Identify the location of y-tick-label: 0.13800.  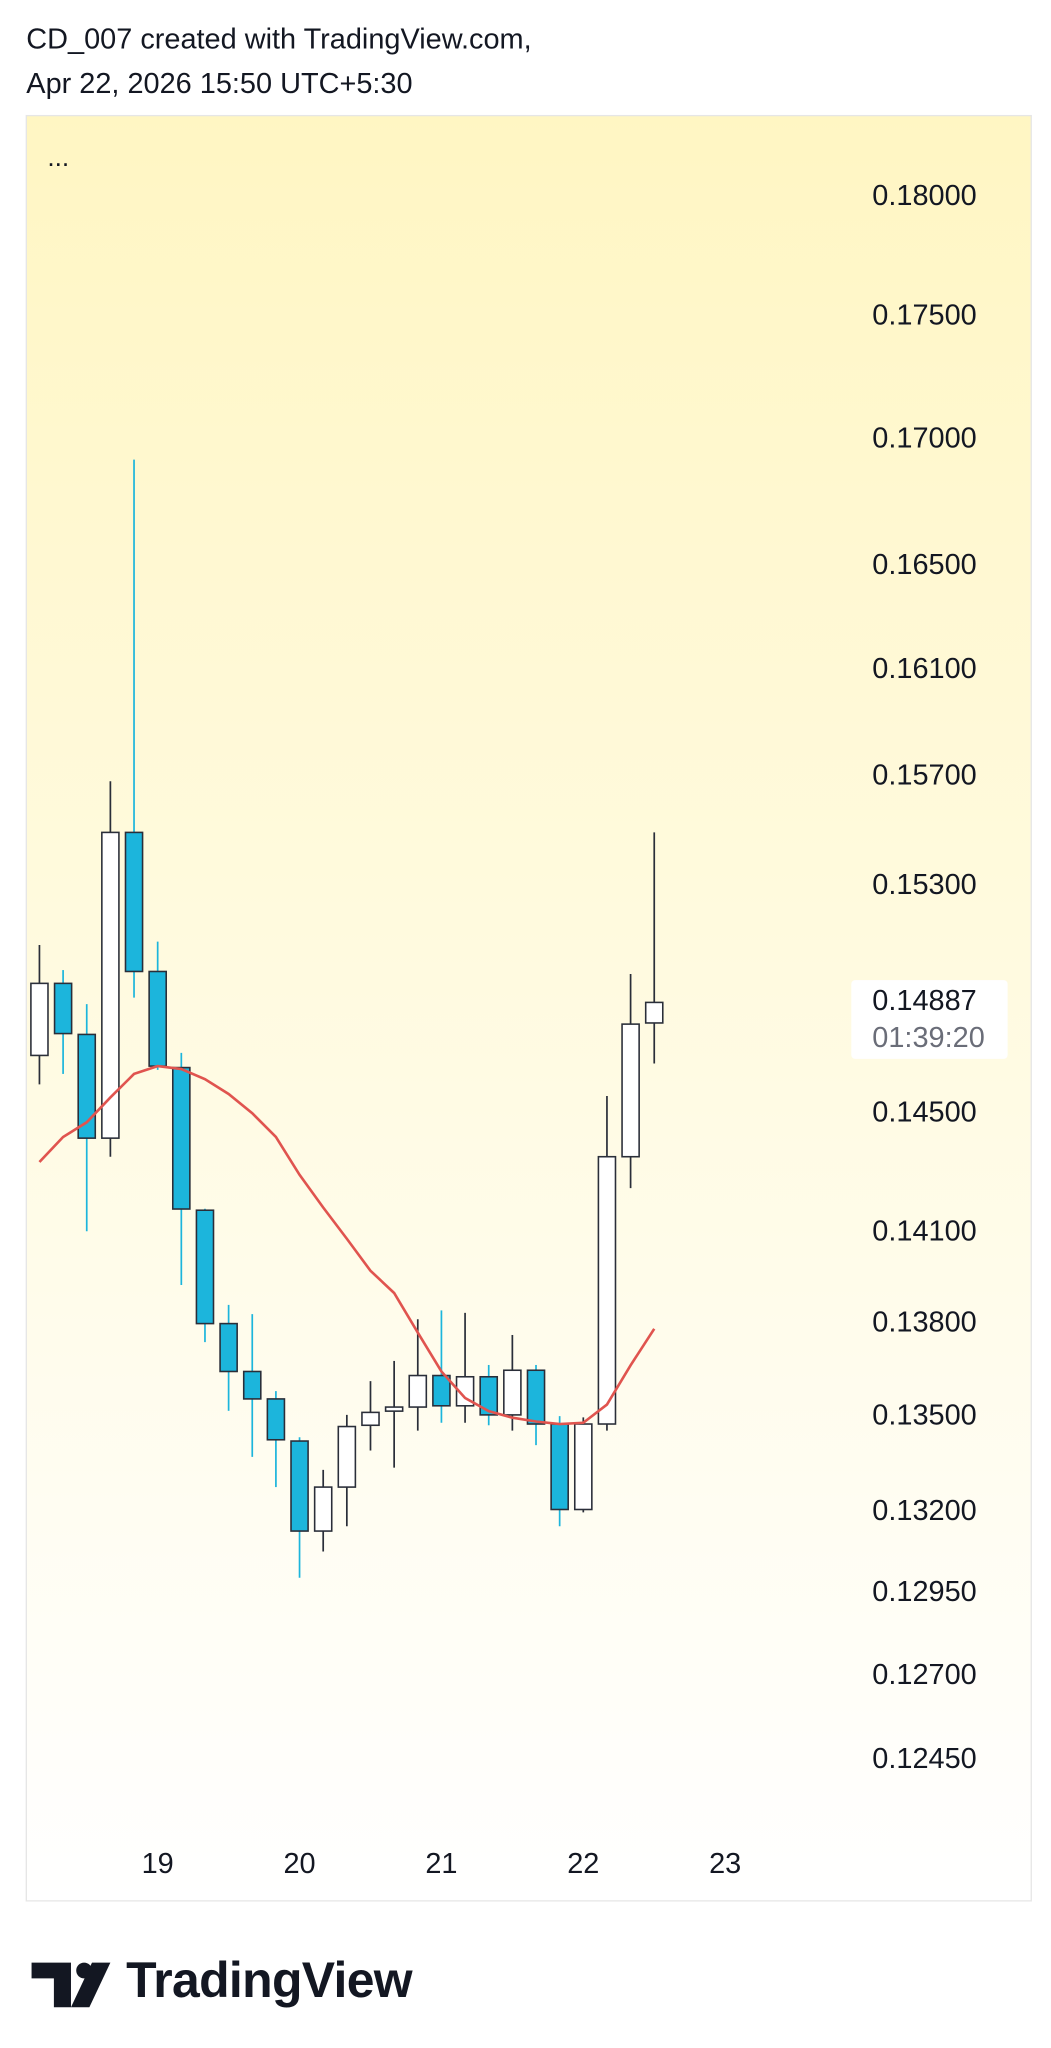
(924, 1323).